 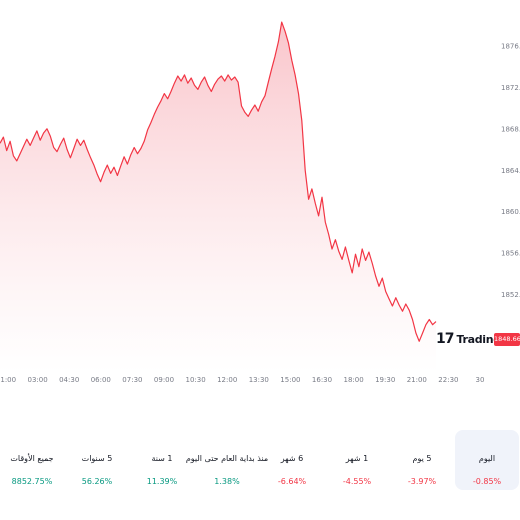 I want to click on y-tick-label: 1864.00, so click(x=510, y=171).